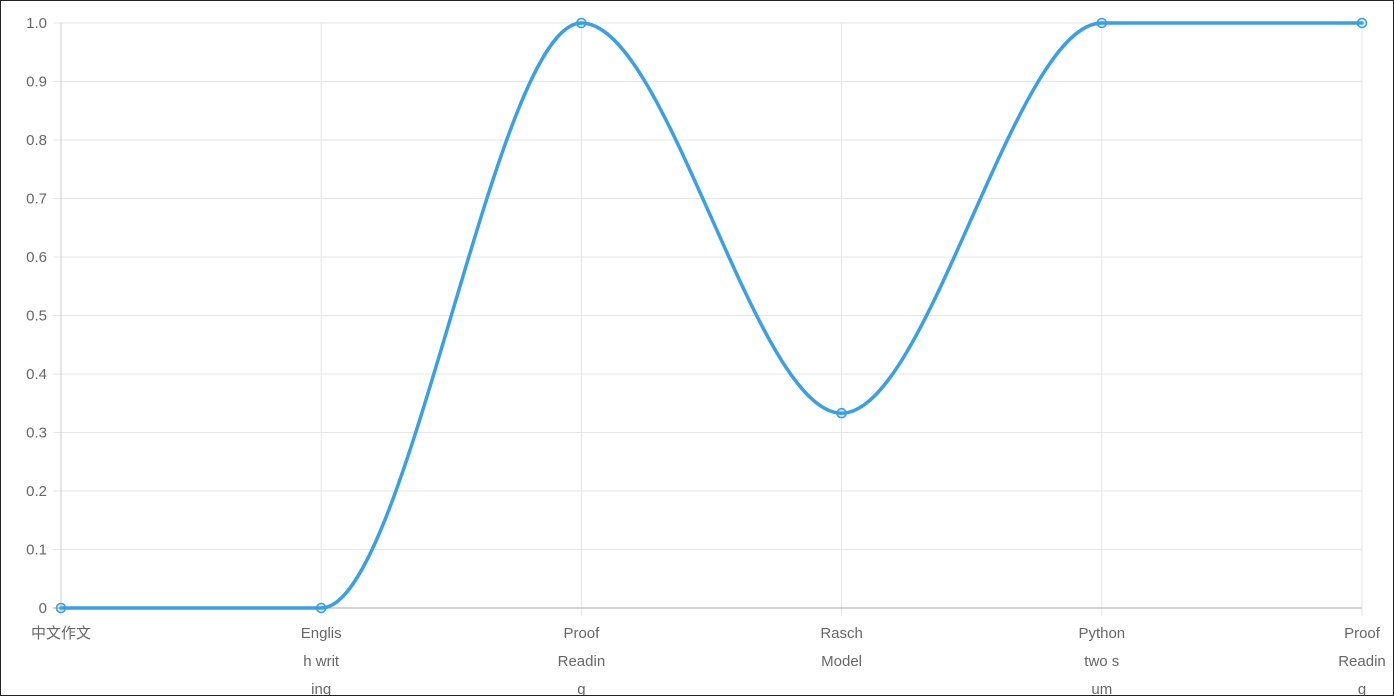 The height and width of the screenshot is (696, 1394). Describe the element at coordinates (36, 491) in the screenshot. I see `y-tick-label: 0.2` at that location.